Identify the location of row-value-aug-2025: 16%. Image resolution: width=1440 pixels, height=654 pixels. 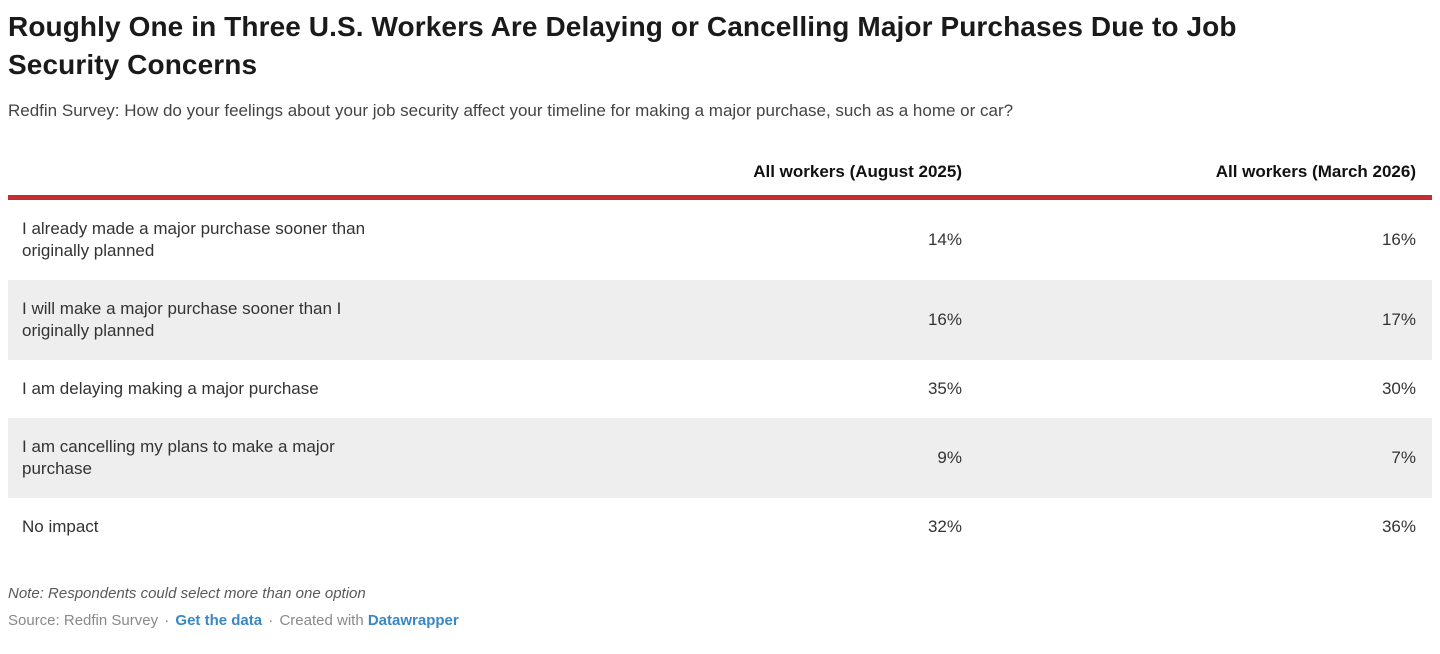
(728, 320).